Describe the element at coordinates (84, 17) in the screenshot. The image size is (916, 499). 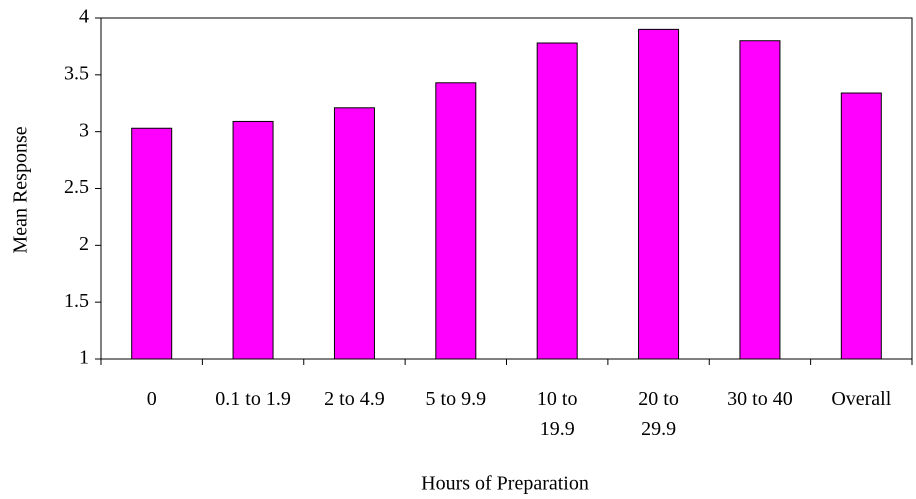
I see `y-tick-label: 4` at that location.